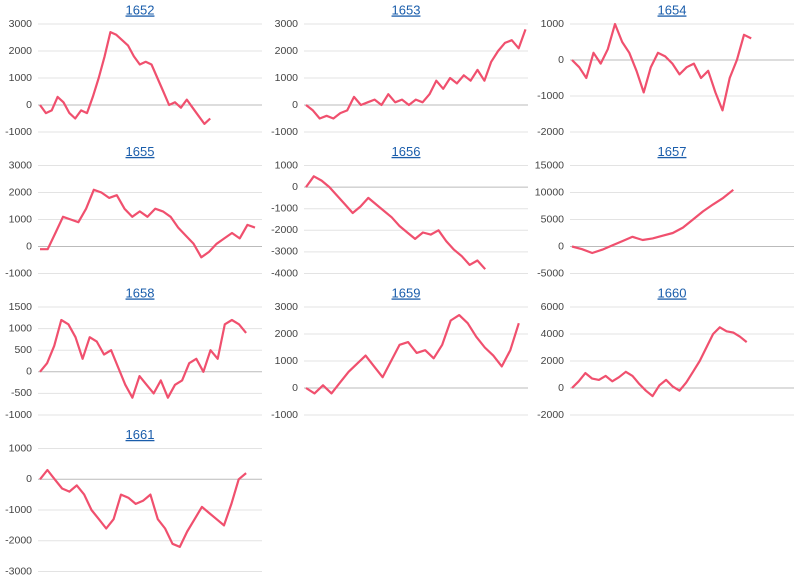  What do you see at coordinates (553, 307) in the screenshot?
I see `y-tick-label: 6000` at bounding box center [553, 307].